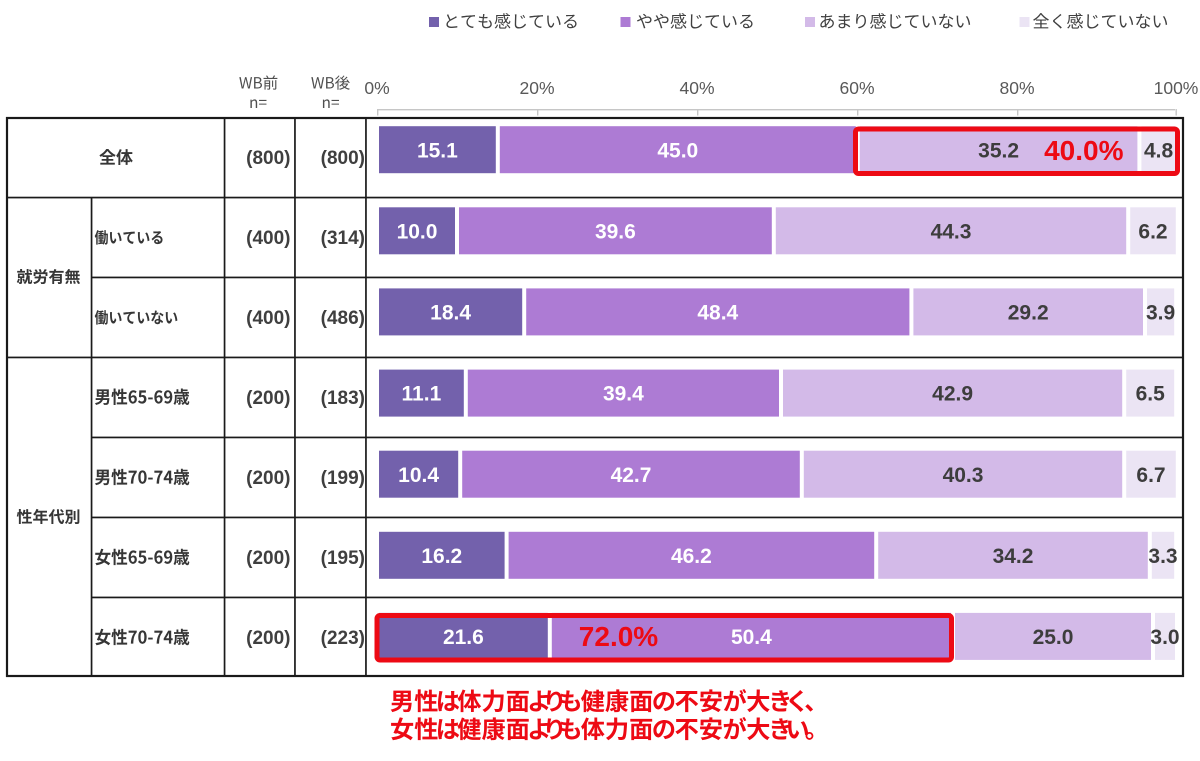 This screenshot has height=761, width=1200. I want to click on svg-text: 3.0, so click(1164, 637).